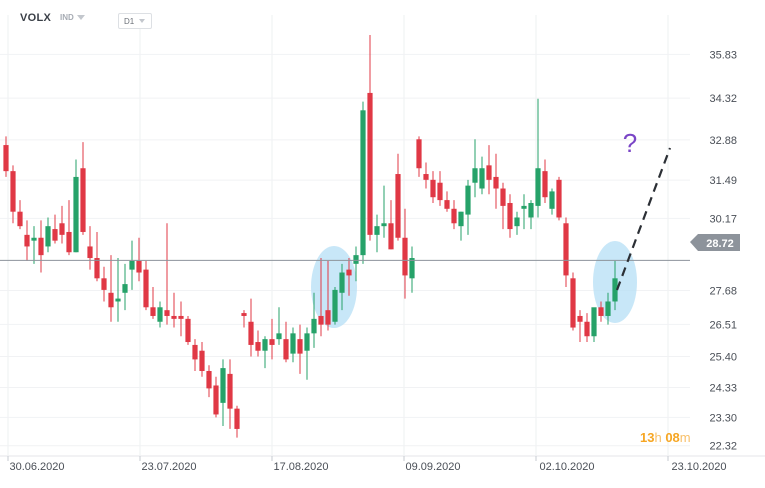 Image resolution: width=765 pixels, height=488 pixels. I want to click on x-tick-label: 30.06.2020, so click(36, 467).